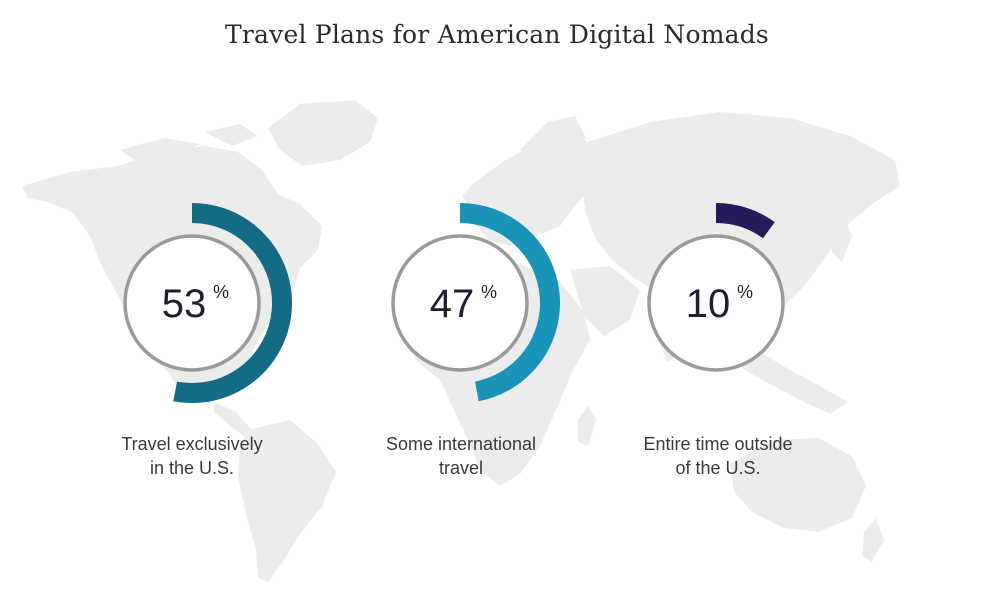 This screenshot has height=606, width=994. I want to click on caption-outside-us: Entire time outside of the U.S., so click(718, 456).